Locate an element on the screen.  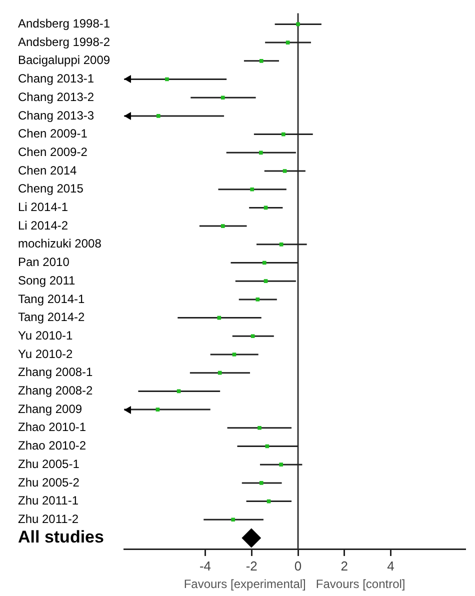
y-tick-label: Li 2014-2 is located at coordinates (43, 225).